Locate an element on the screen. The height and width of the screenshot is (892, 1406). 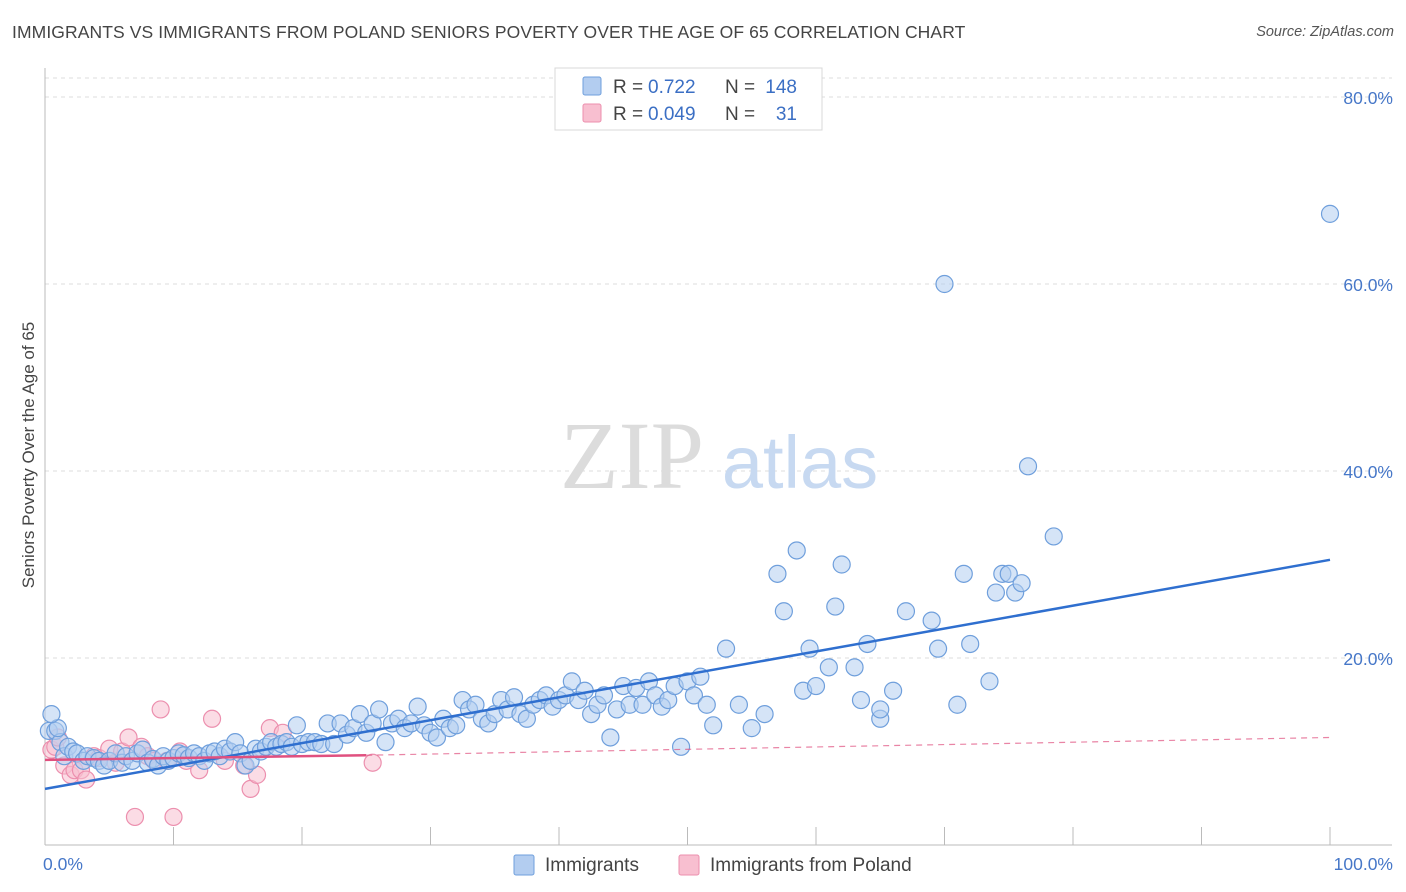
x-tick-label-min: 0.0% is located at coordinates (63, 864).